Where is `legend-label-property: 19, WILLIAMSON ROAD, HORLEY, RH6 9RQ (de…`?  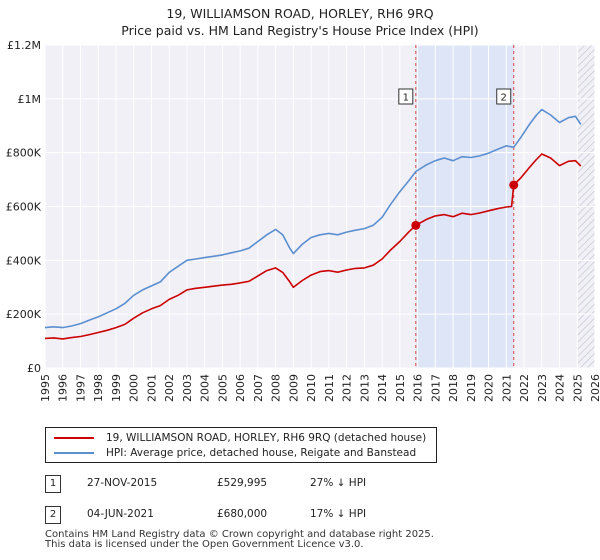
legend-label-property: 19, WILLIAMSON ROAD, HORLEY, RH6 9RQ (de… is located at coordinates (266, 438).